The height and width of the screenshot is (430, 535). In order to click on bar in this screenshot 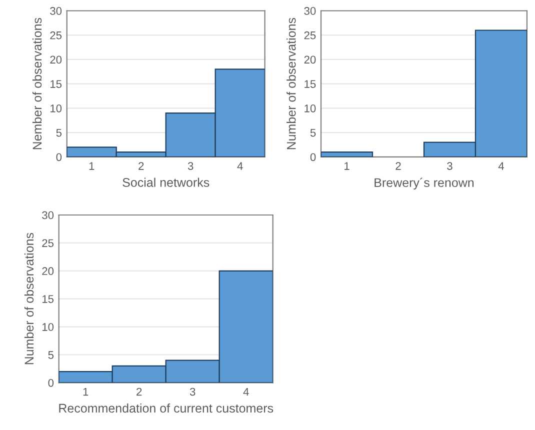, I will do `click(347, 154)`.